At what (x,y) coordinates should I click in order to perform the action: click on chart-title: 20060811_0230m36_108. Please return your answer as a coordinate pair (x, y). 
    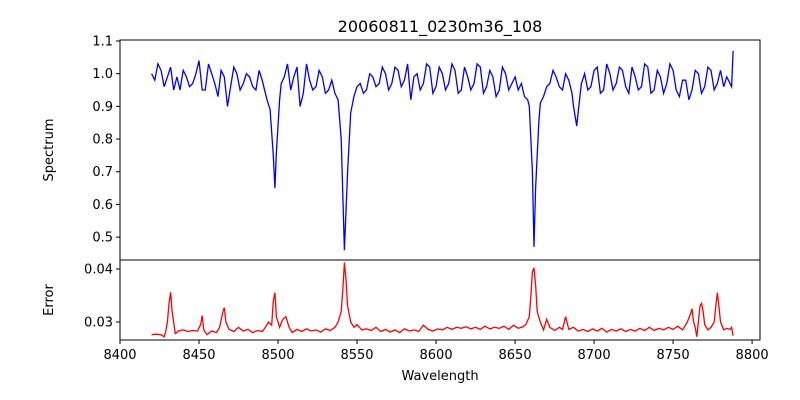
    Looking at the image, I should click on (440, 27).